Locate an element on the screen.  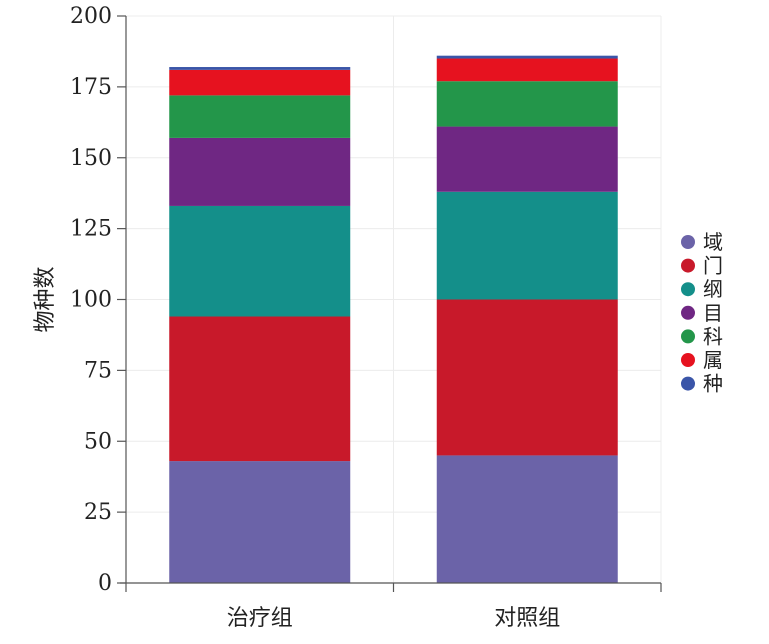
y-tick-label: 200 is located at coordinates (91, 16).